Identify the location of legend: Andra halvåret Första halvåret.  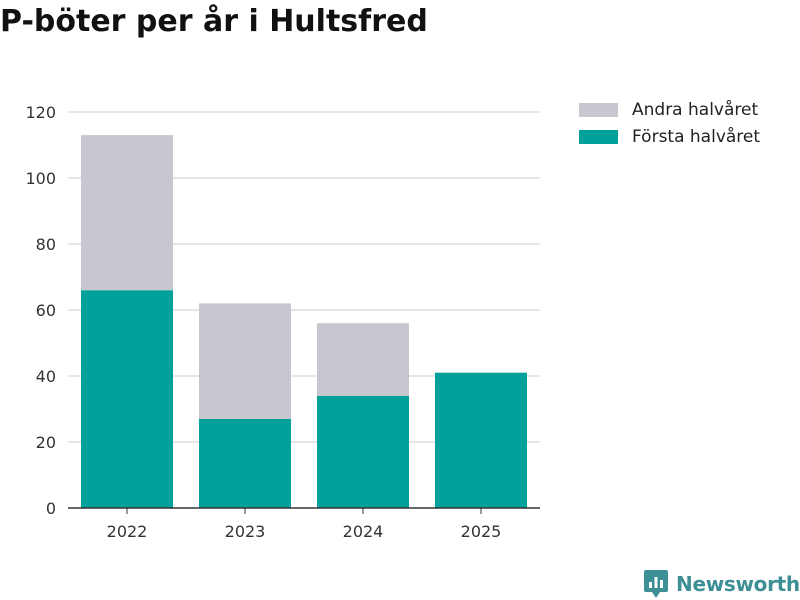
(669, 123).